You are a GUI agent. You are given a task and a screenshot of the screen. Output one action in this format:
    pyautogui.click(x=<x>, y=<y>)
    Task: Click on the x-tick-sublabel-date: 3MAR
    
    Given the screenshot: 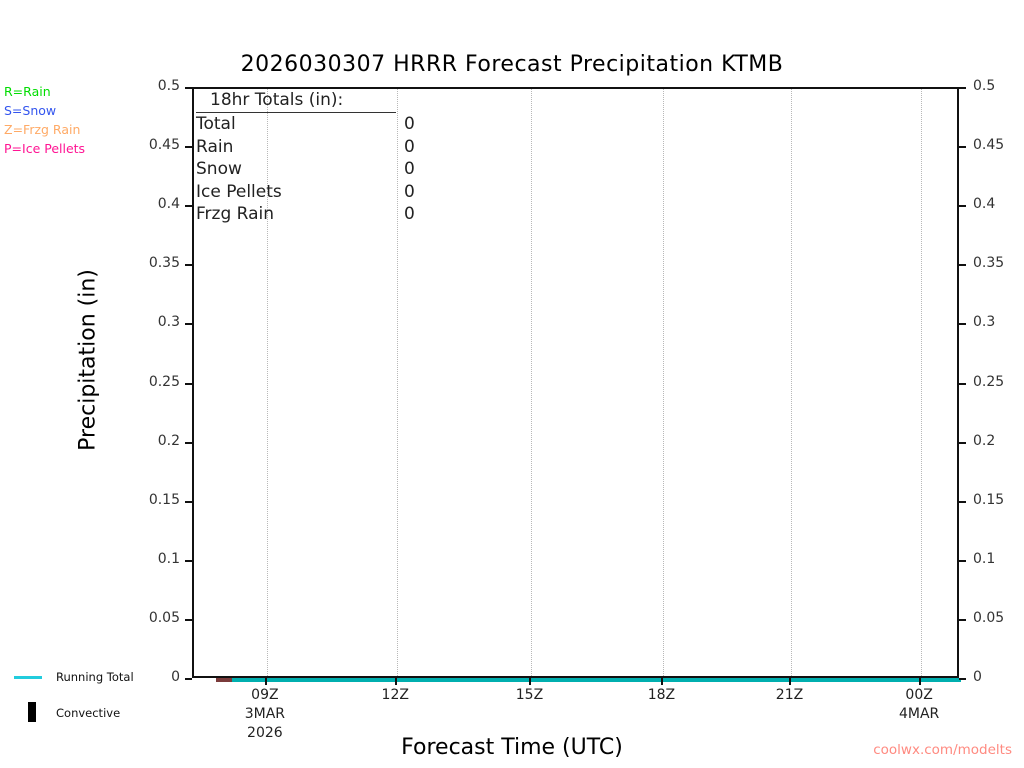 What is the action you would take?
    pyautogui.click(x=265, y=714)
    